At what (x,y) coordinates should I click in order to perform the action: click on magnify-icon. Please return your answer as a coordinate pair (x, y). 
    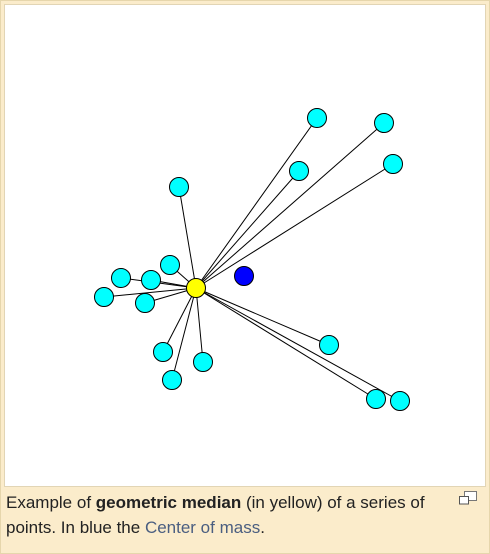
    Looking at the image, I should click on (468, 498).